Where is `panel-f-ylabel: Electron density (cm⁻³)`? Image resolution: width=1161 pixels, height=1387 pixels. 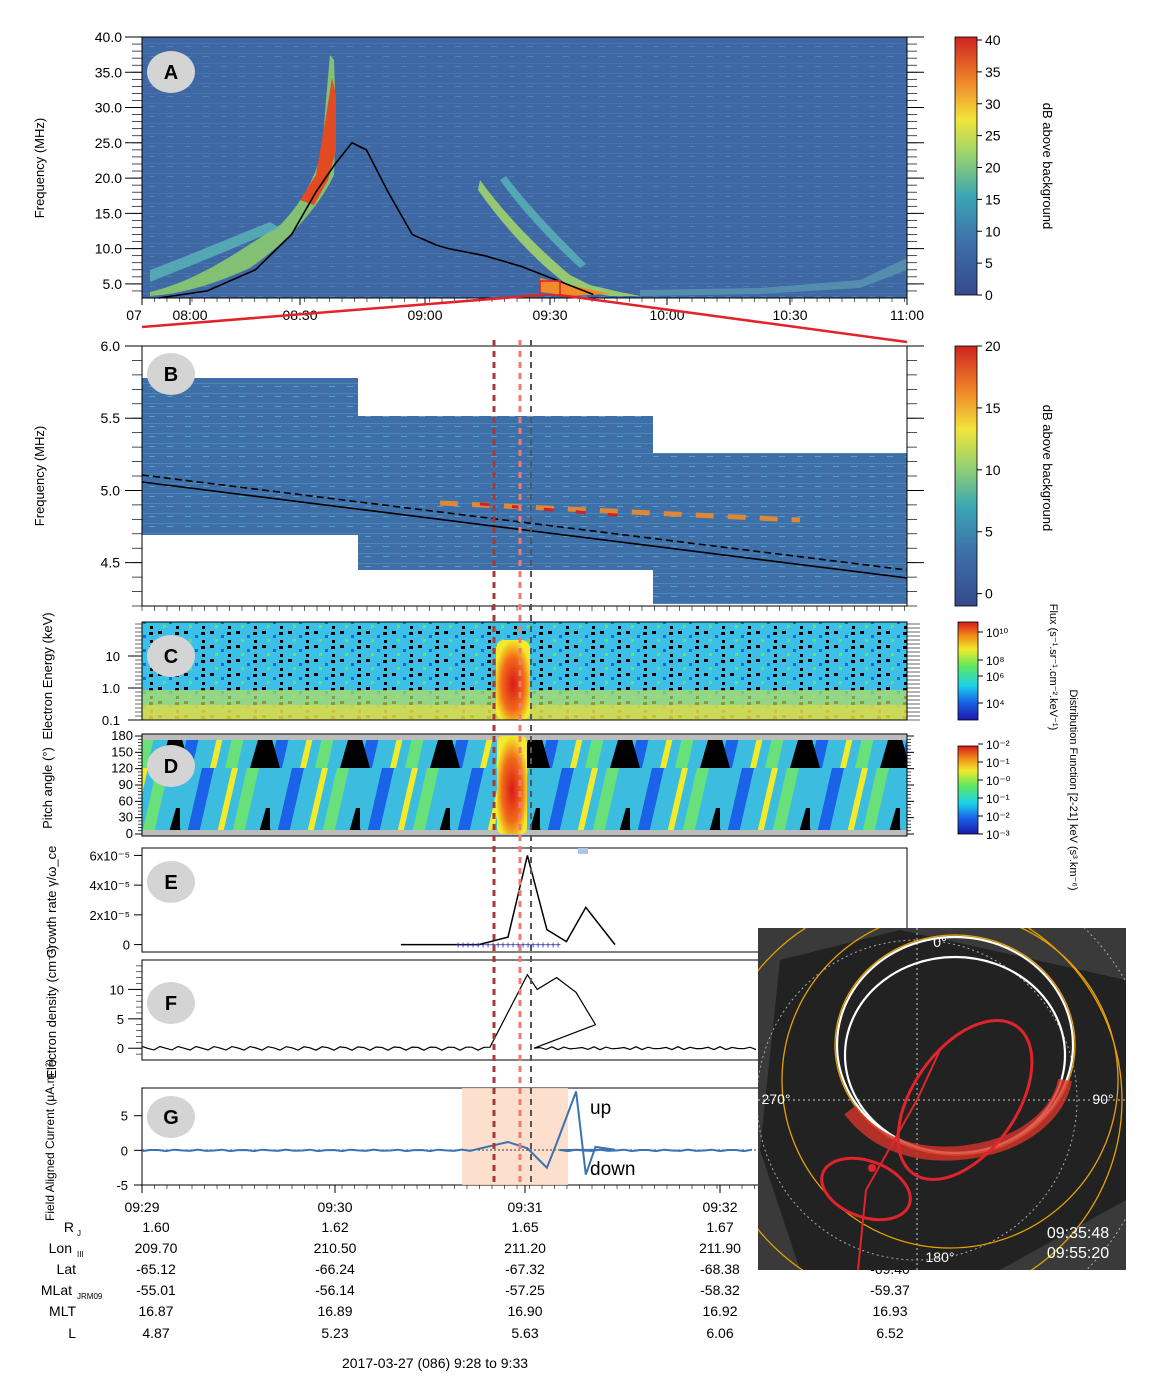
panel-f-ylabel: Electron density (cm⁻³) is located at coordinates (51, 1011).